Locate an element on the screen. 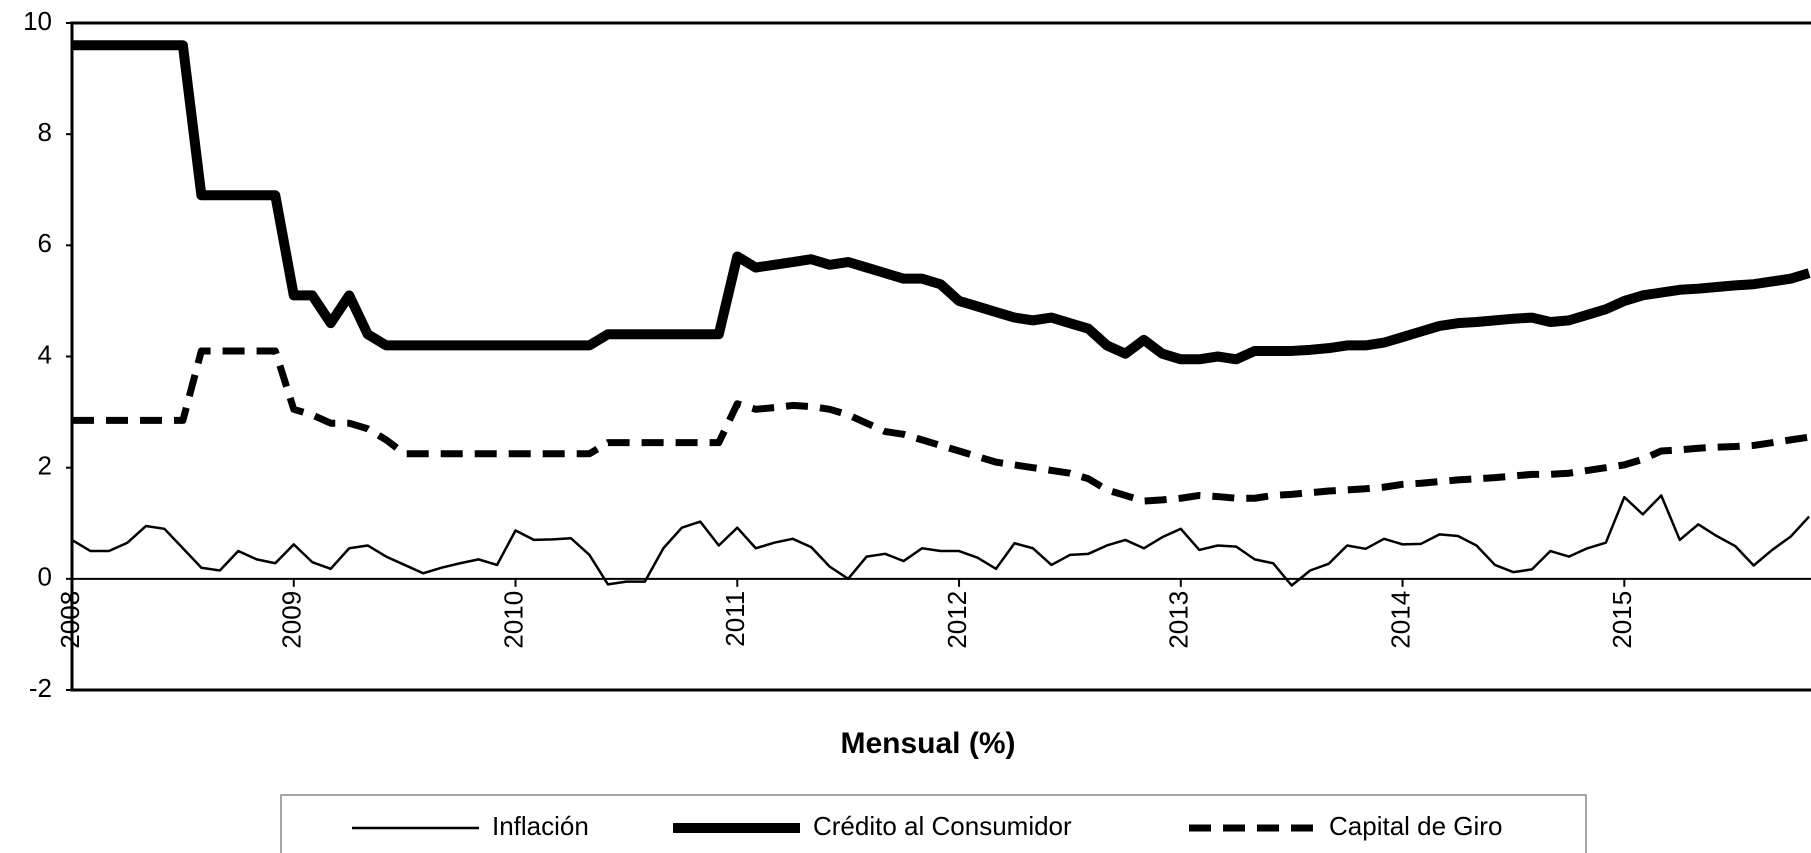  legend-box is located at coordinates (933, 823).